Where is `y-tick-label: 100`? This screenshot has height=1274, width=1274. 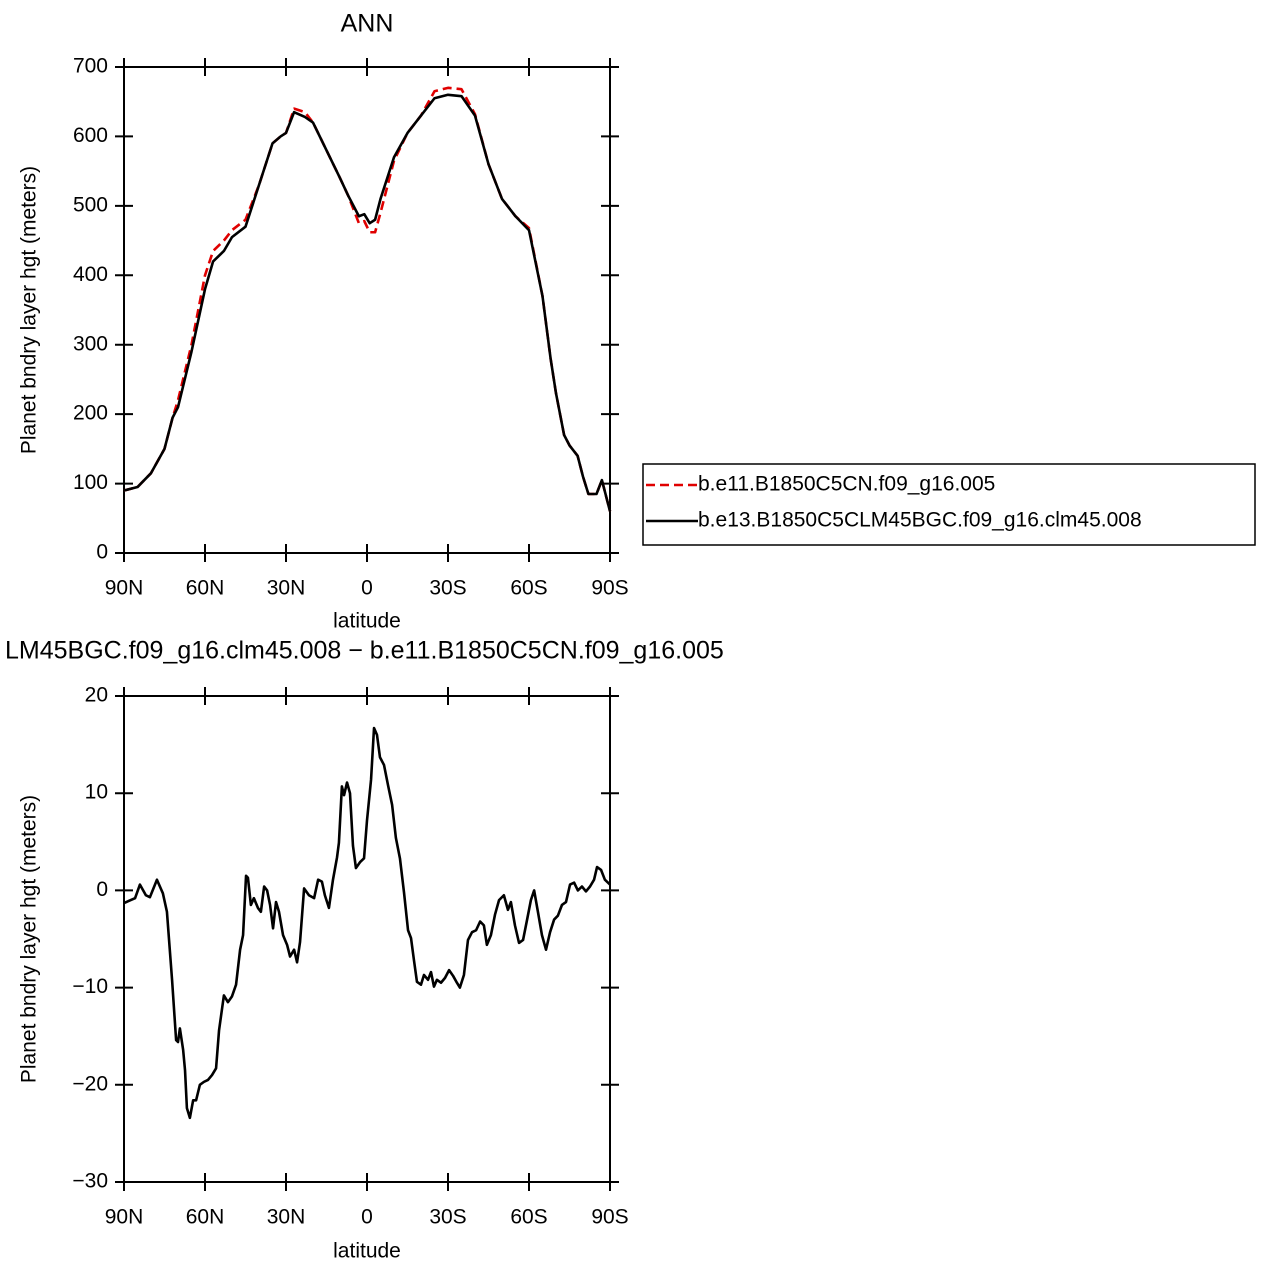
y-tick-label: 100 is located at coordinates (90, 482).